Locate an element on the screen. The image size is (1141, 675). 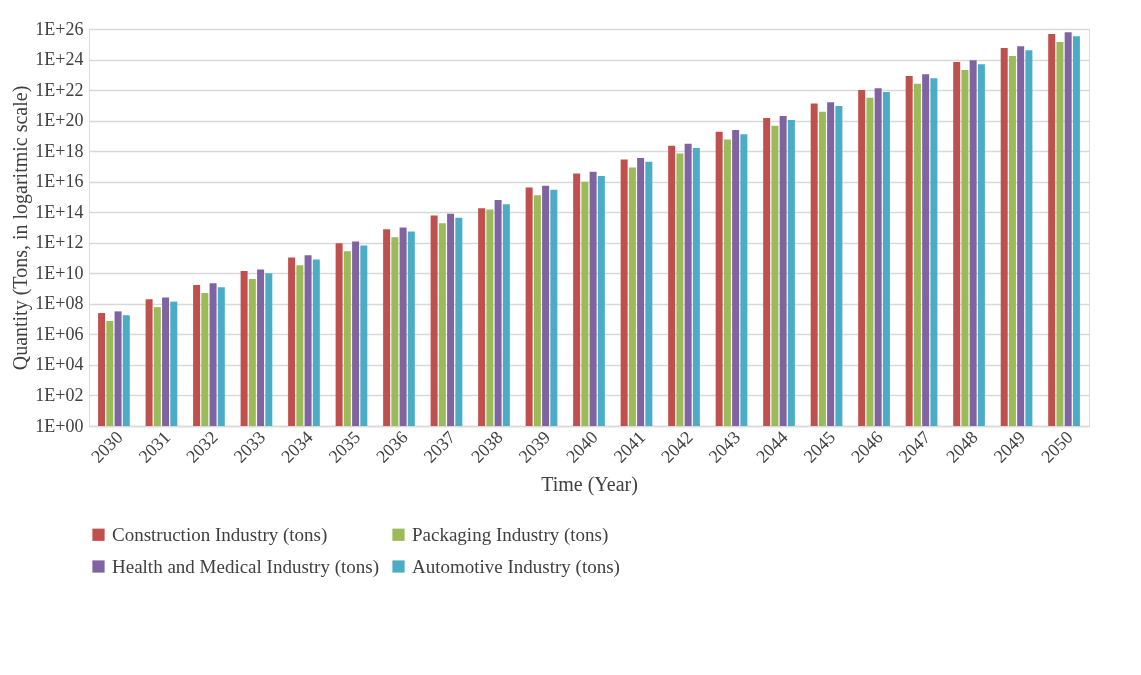
x-axis-title: Time (Year) is located at coordinates (589, 484).